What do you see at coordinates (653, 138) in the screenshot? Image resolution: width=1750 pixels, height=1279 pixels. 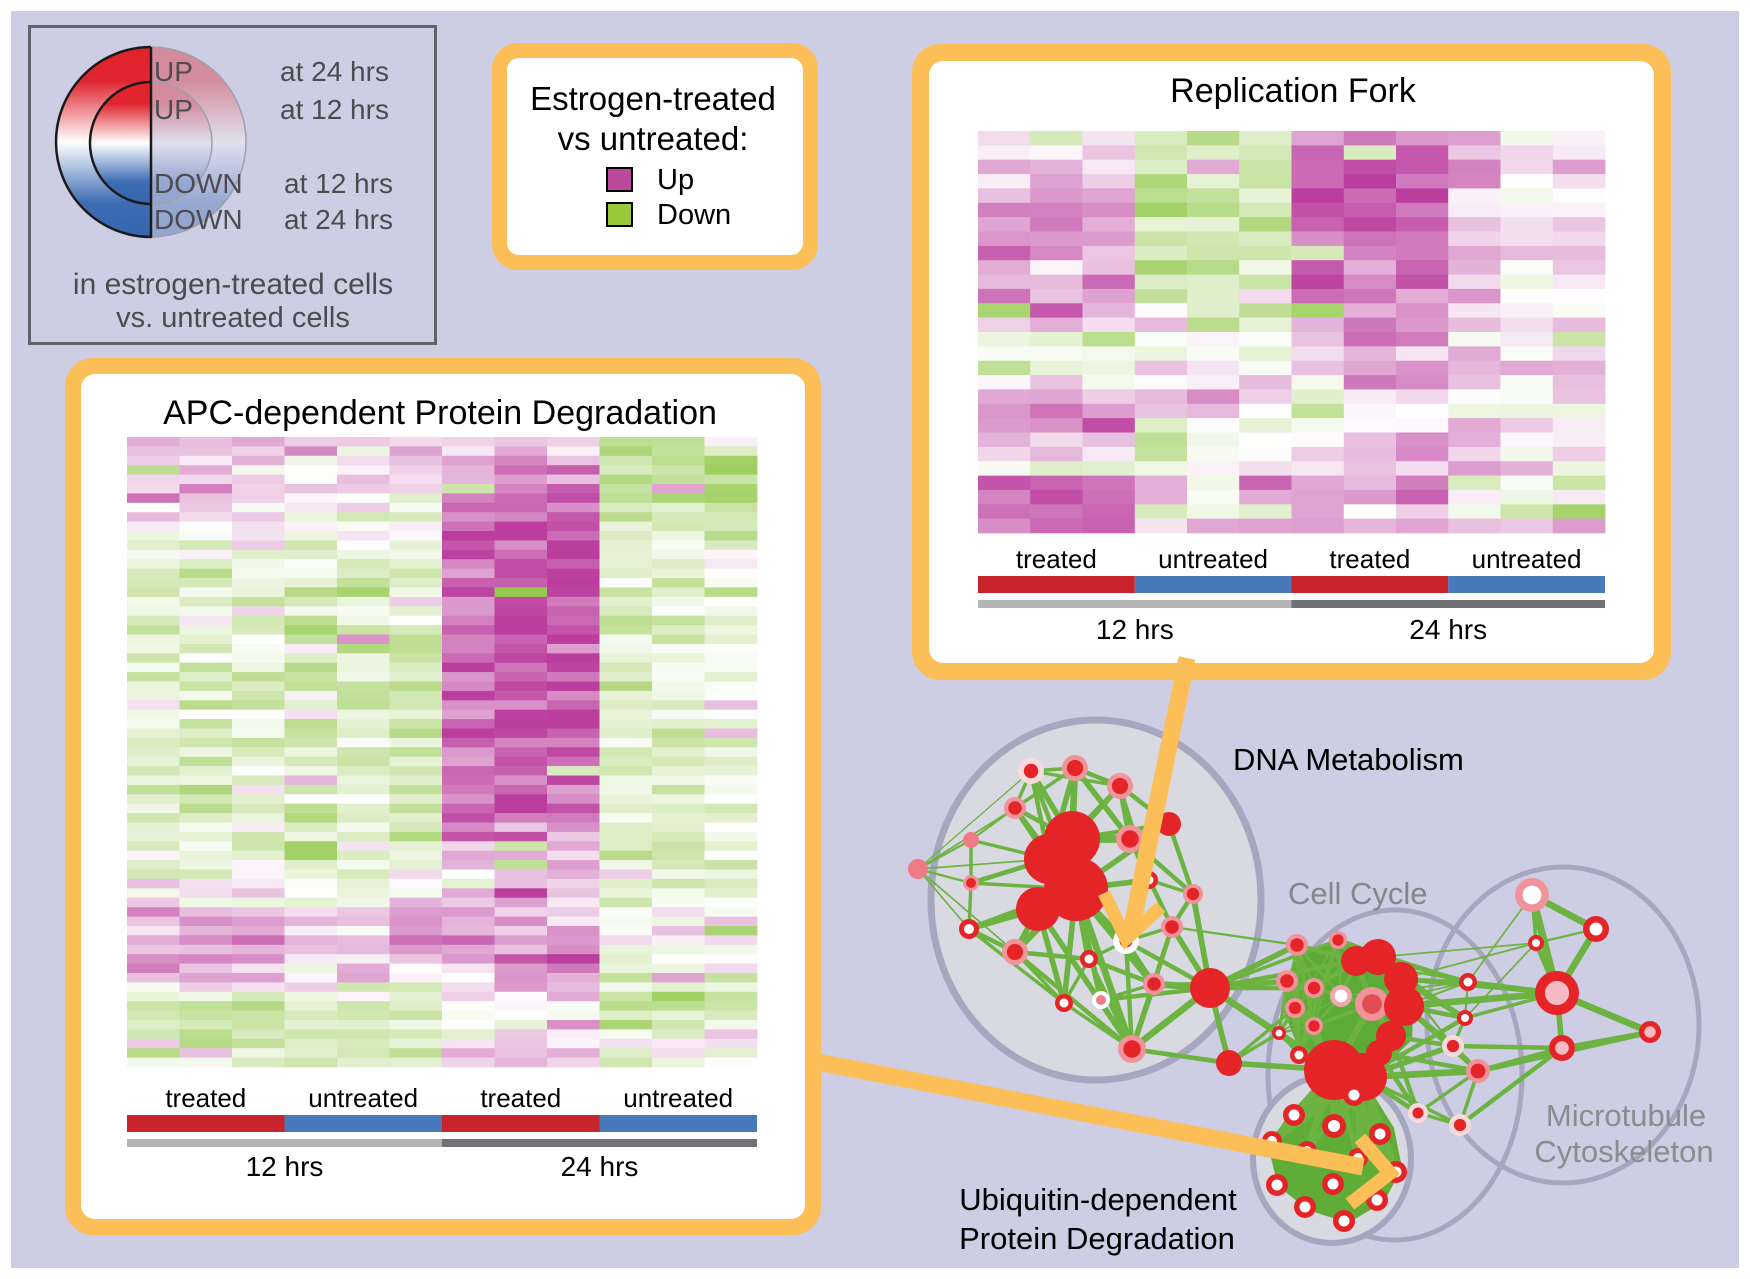 I see `svg-text: vs untreated:` at bounding box center [653, 138].